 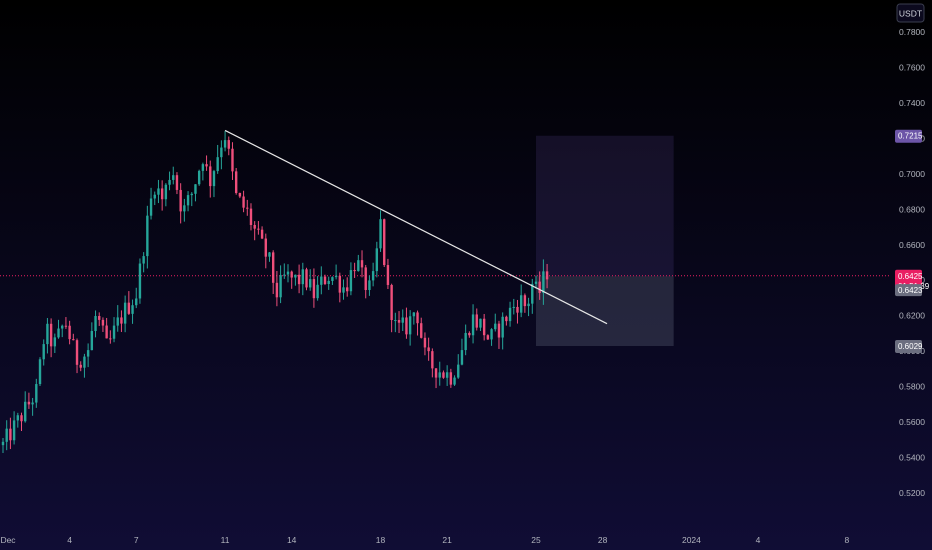 I want to click on target-price-badge-text: 0.7215, so click(x=910, y=136).